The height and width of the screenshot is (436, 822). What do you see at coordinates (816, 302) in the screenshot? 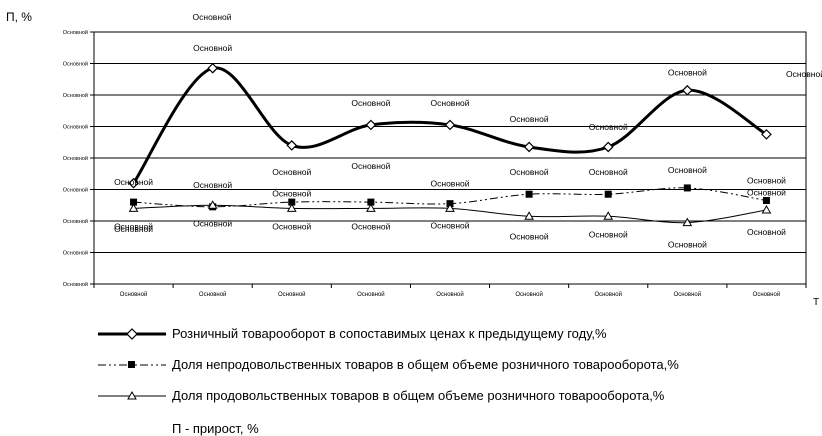
I see `x-axis-title: T` at bounding box center [816, 302].